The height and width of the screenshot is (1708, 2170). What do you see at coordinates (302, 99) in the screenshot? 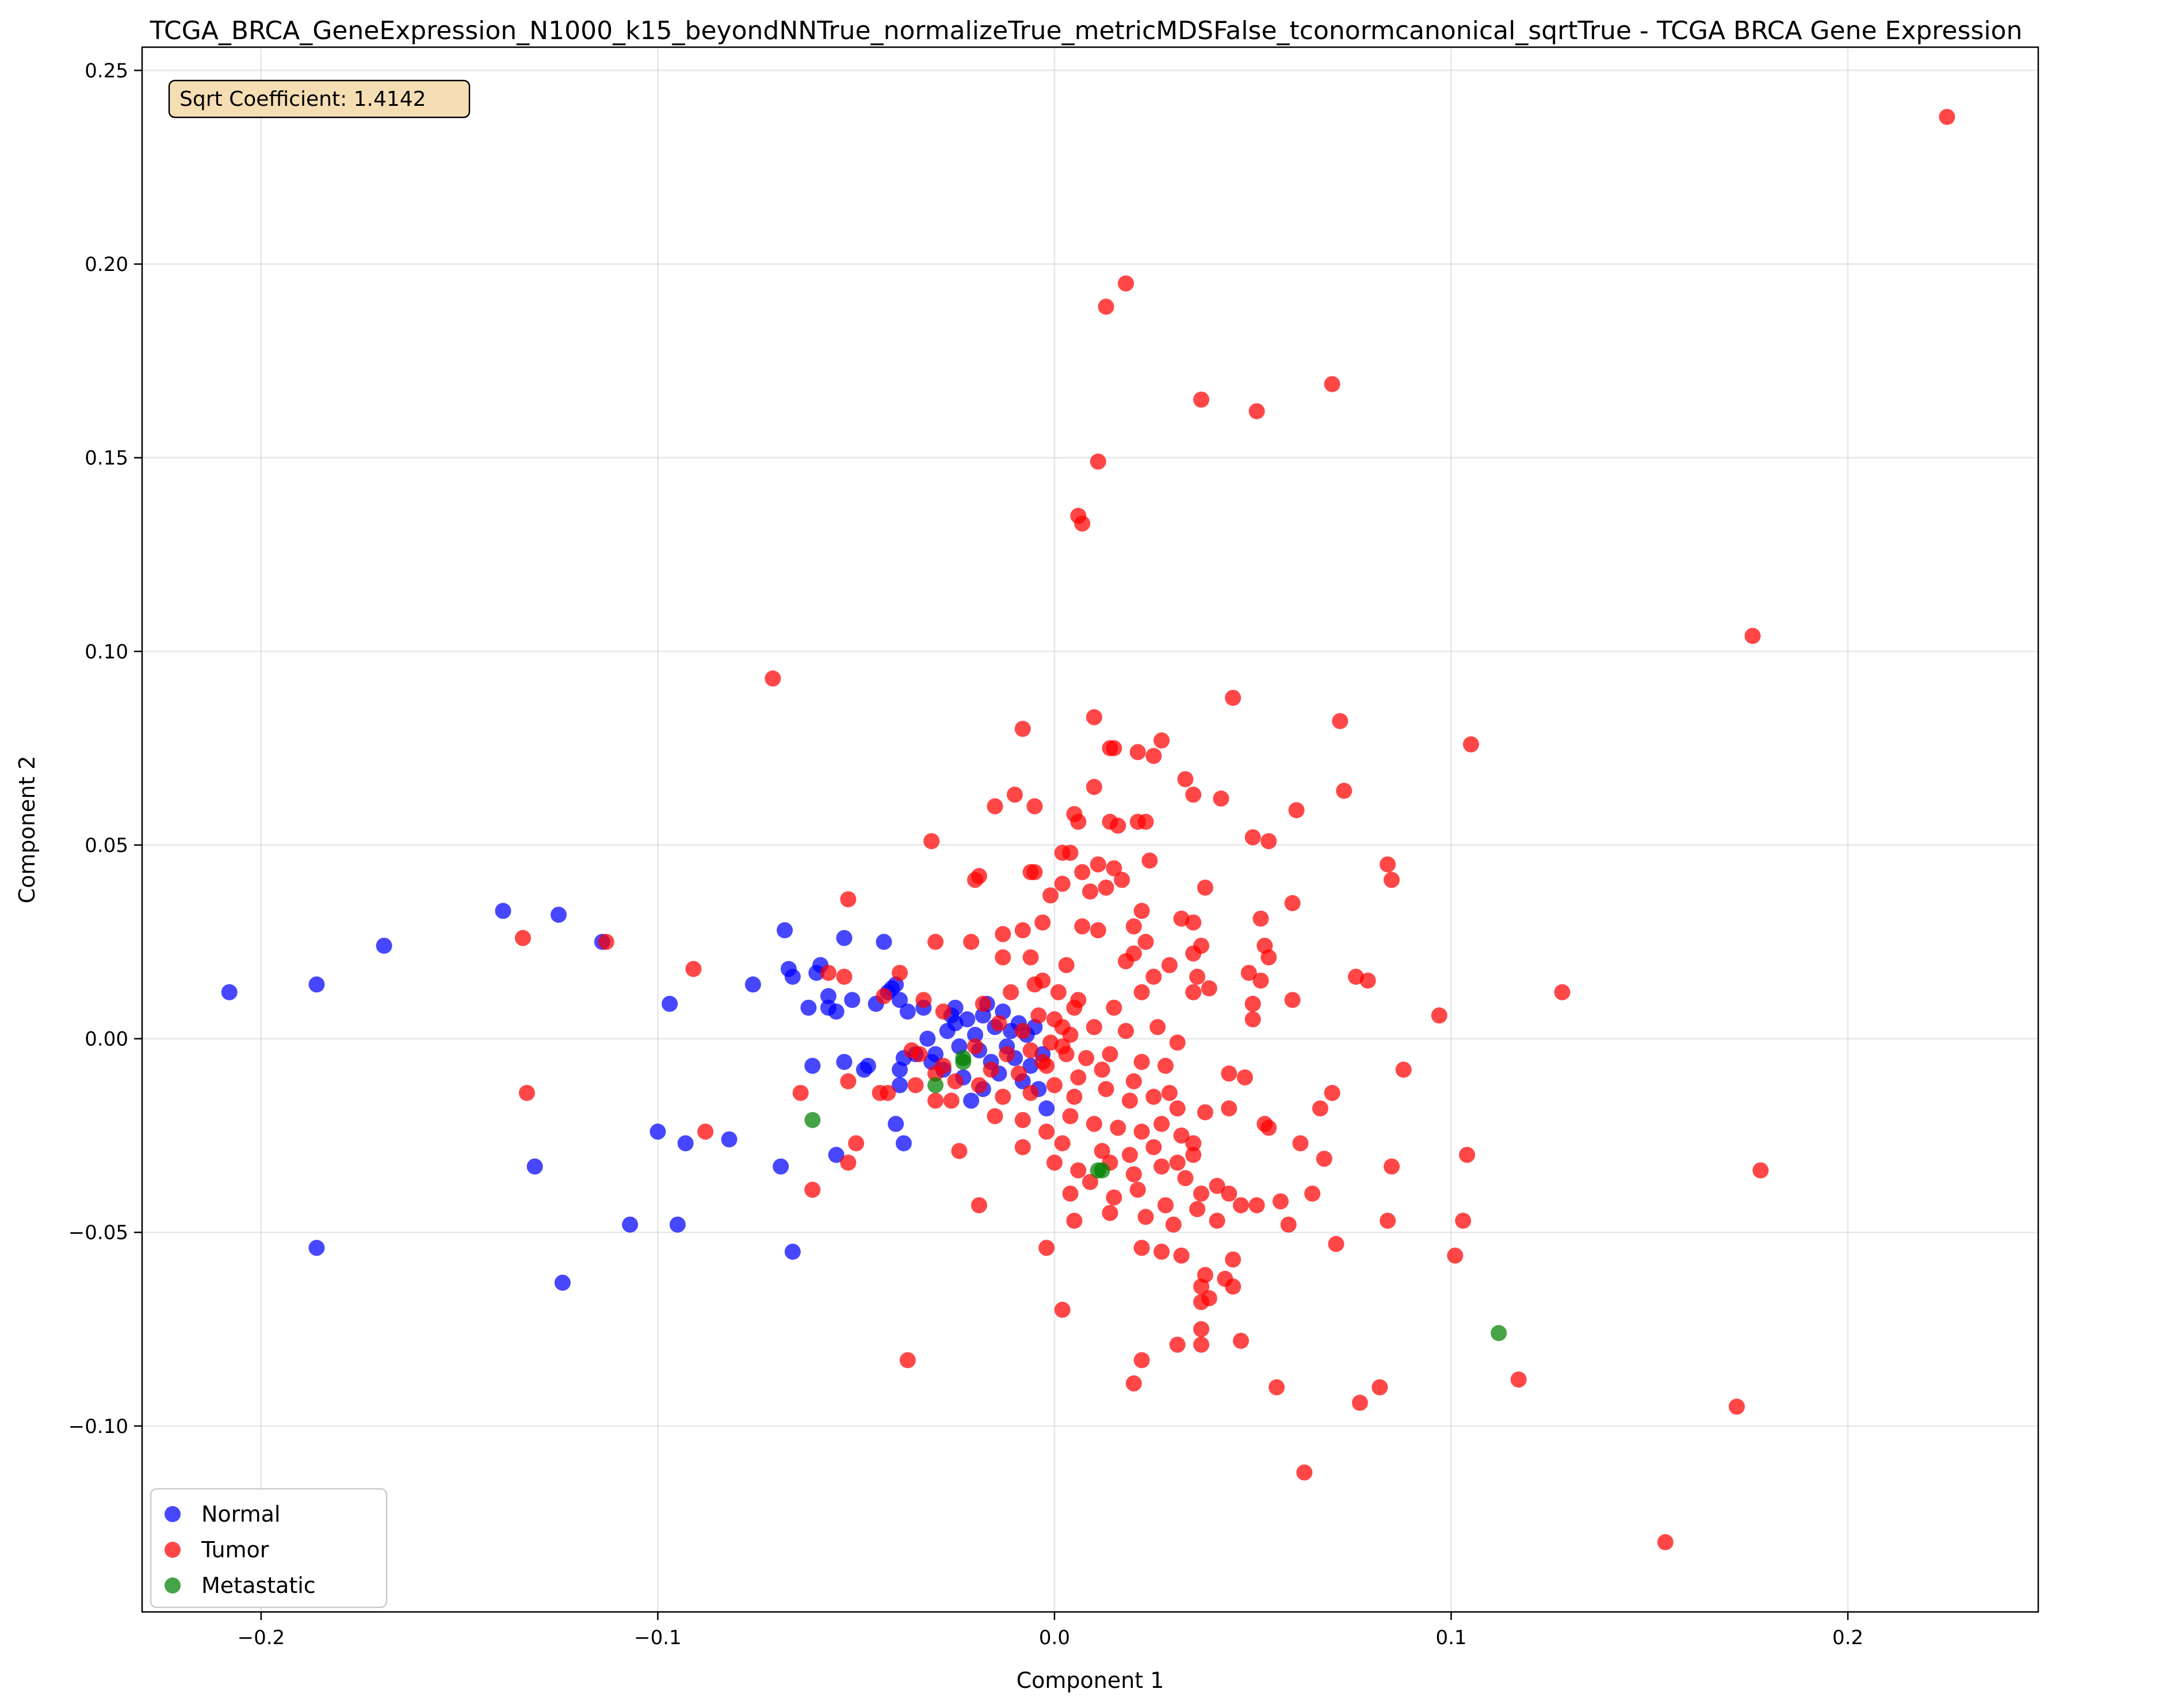
I see `annotation-text: Sqrt Coefficient: 1.4142` at bounding box center [302, 99].